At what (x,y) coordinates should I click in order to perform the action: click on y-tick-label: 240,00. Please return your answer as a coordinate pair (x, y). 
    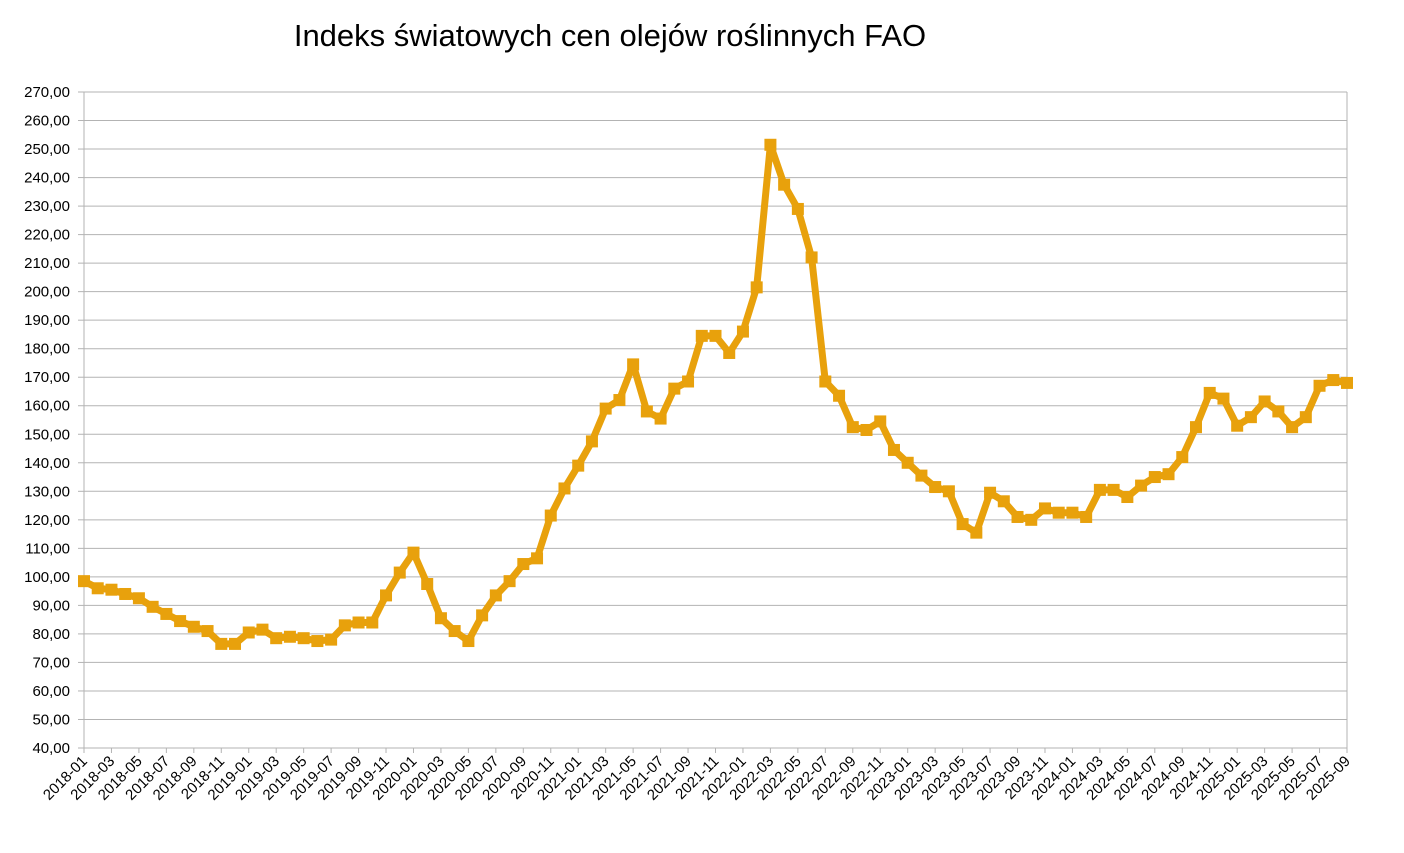
    Looking at the image, I should click on (47, 178).